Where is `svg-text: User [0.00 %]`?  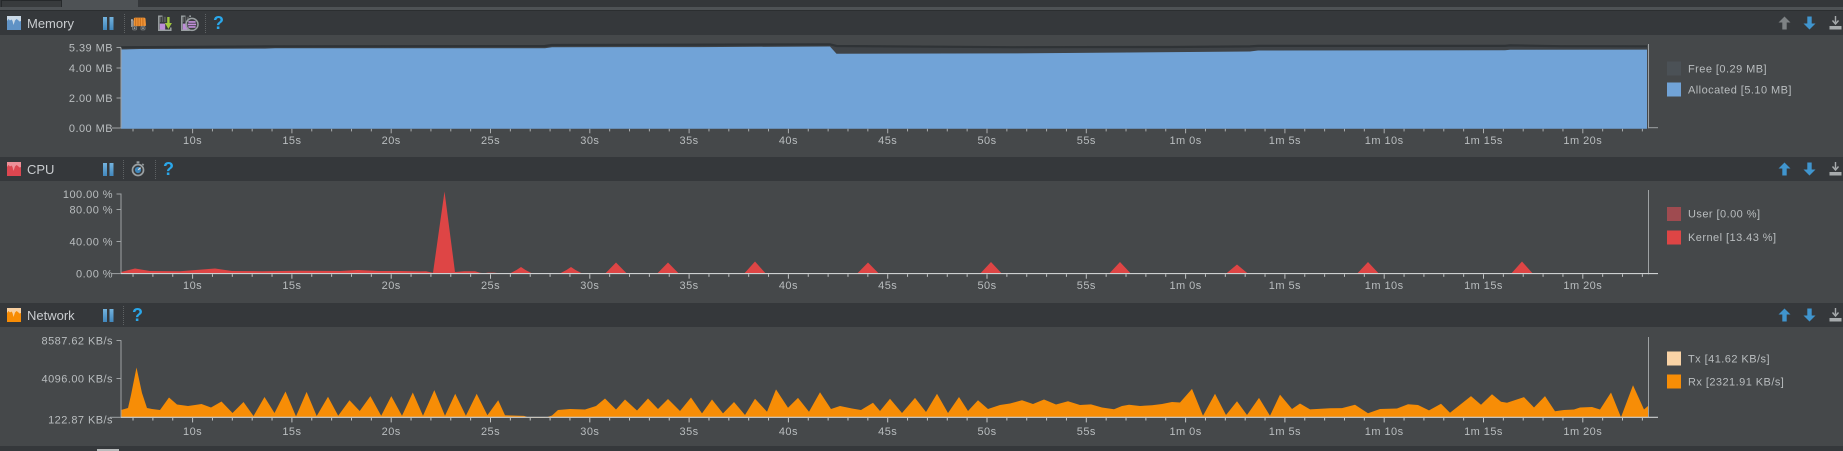 svg-text: User [0.00 %] is located at coordinates (1724, 215).